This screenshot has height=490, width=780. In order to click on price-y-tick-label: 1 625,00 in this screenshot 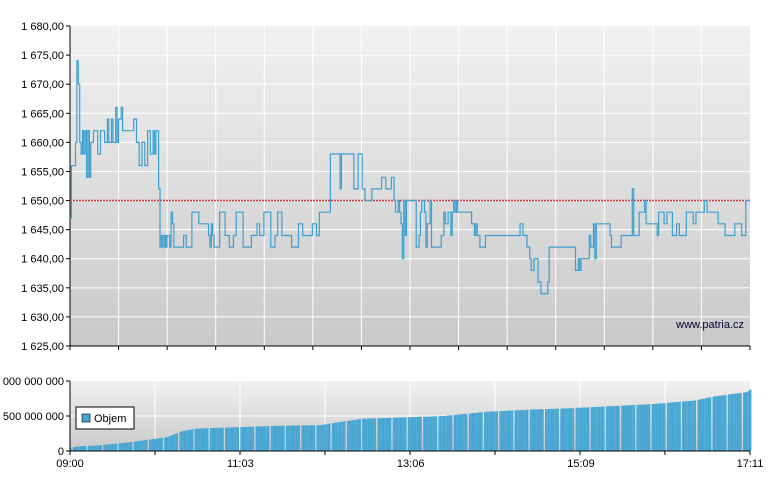, I will do `click(42, 347)`.